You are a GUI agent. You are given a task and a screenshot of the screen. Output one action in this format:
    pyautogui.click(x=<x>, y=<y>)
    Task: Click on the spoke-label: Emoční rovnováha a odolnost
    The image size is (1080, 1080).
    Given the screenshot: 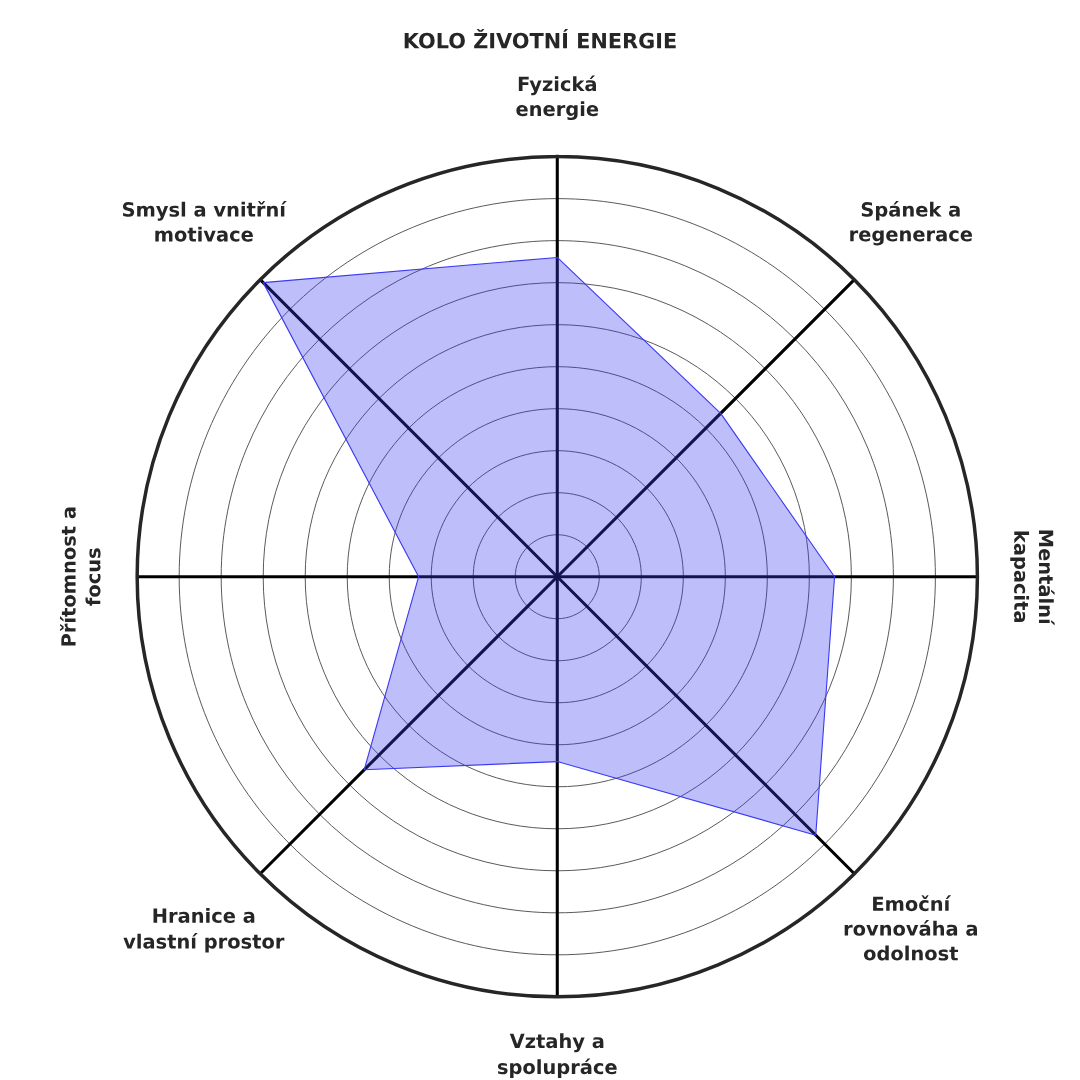 What is the action you would take?
    pyautogui.click(x=910, y=928)
    